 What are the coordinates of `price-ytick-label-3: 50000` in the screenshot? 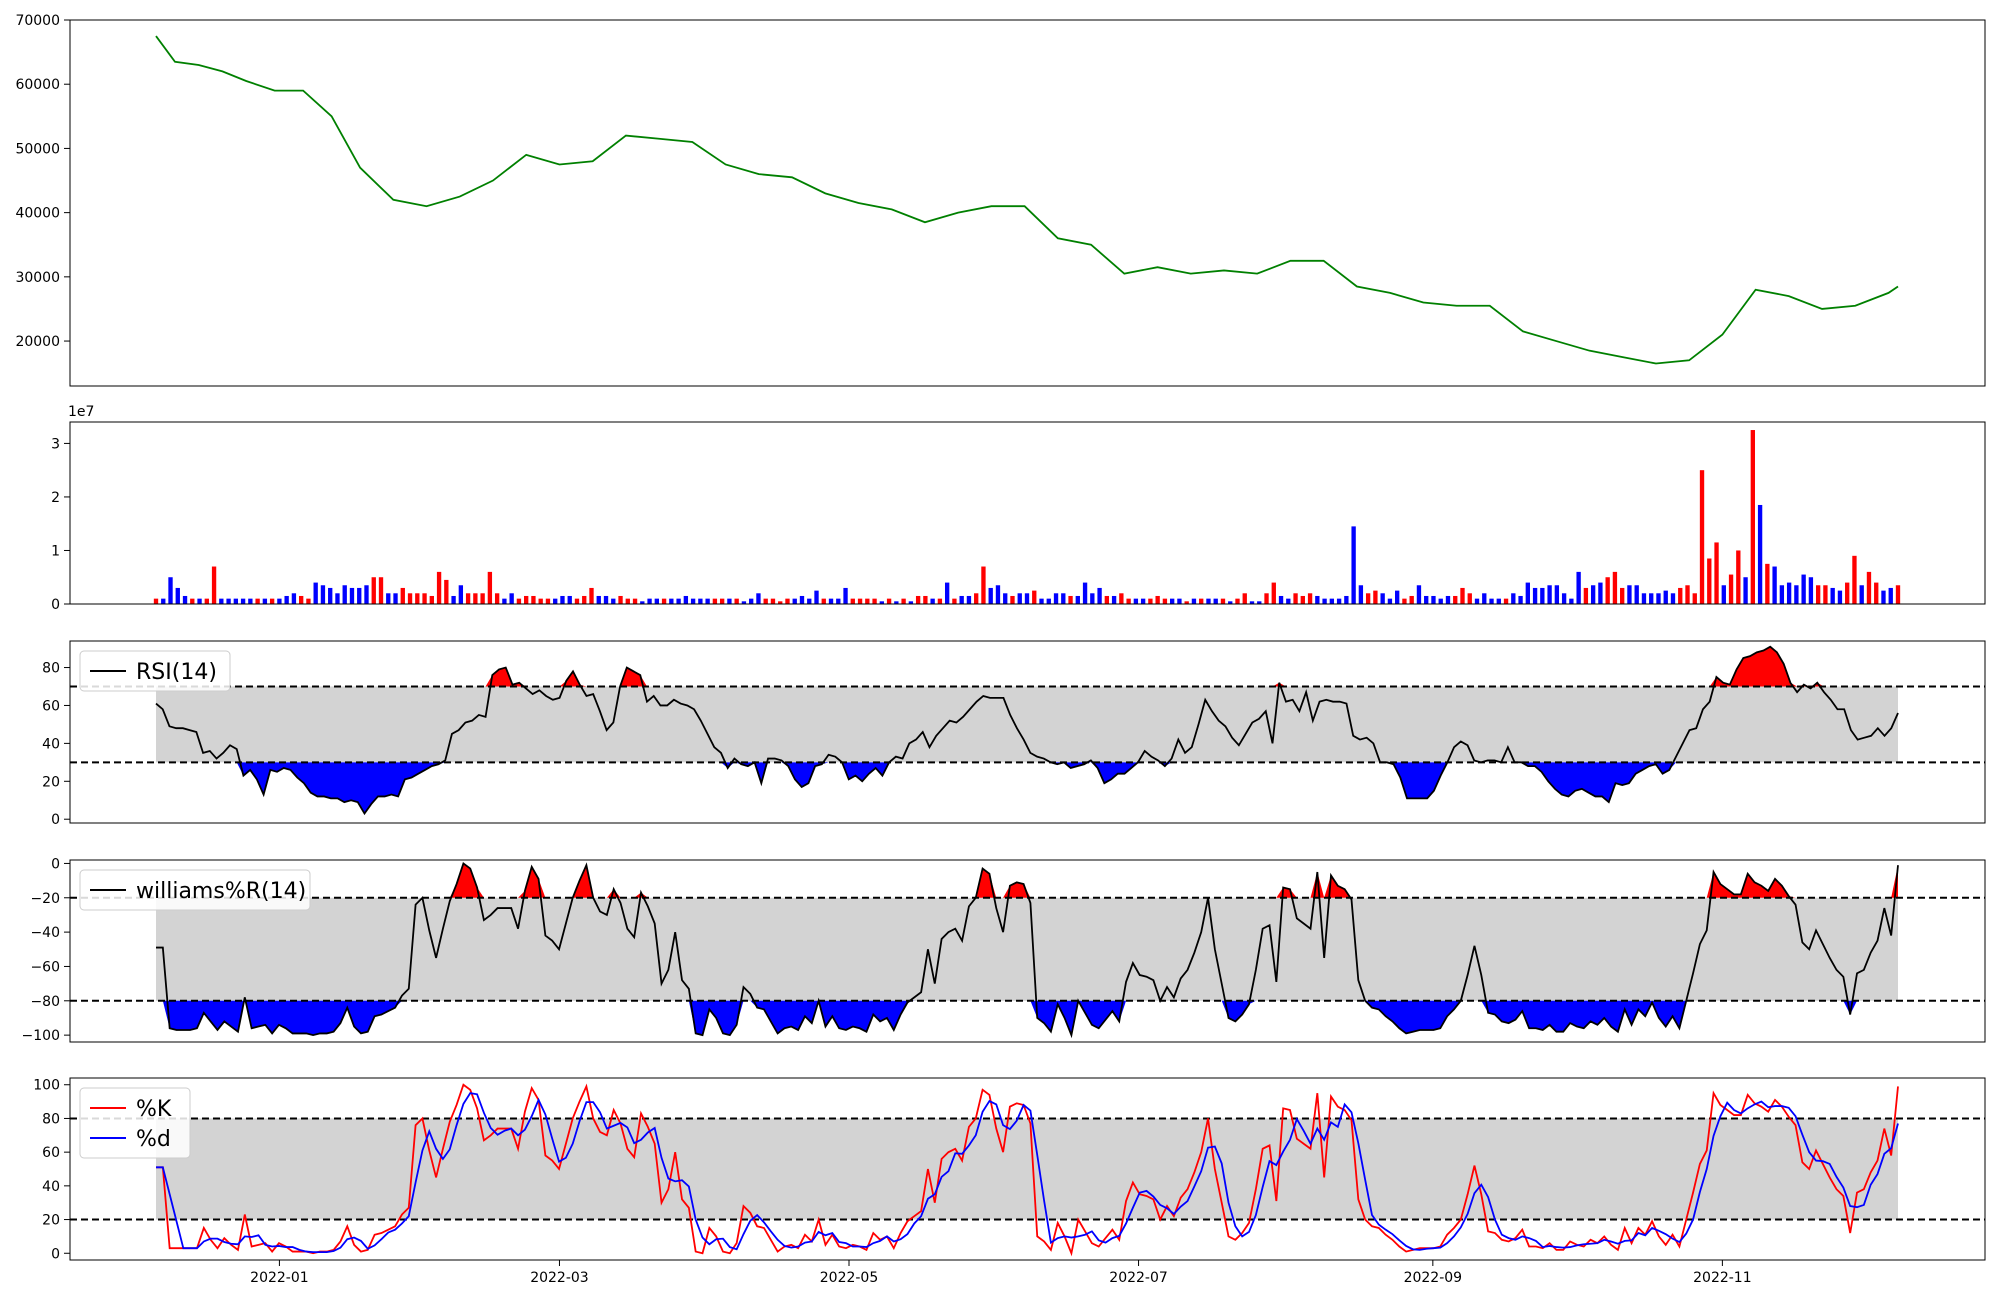 It's located at (37, 149).